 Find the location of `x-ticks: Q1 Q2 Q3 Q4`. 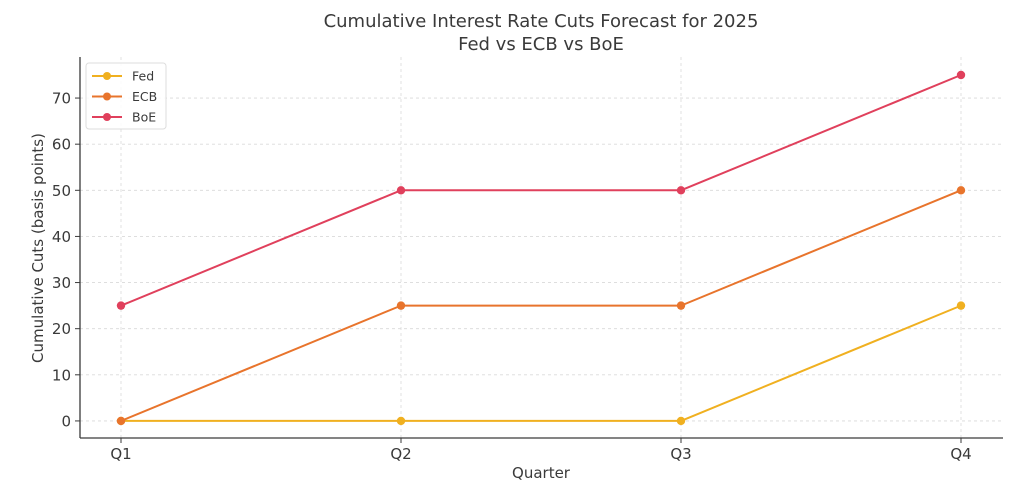

x-ticks: Q1 Q2 Q3 Q4 is located at coordinates (541, 450).